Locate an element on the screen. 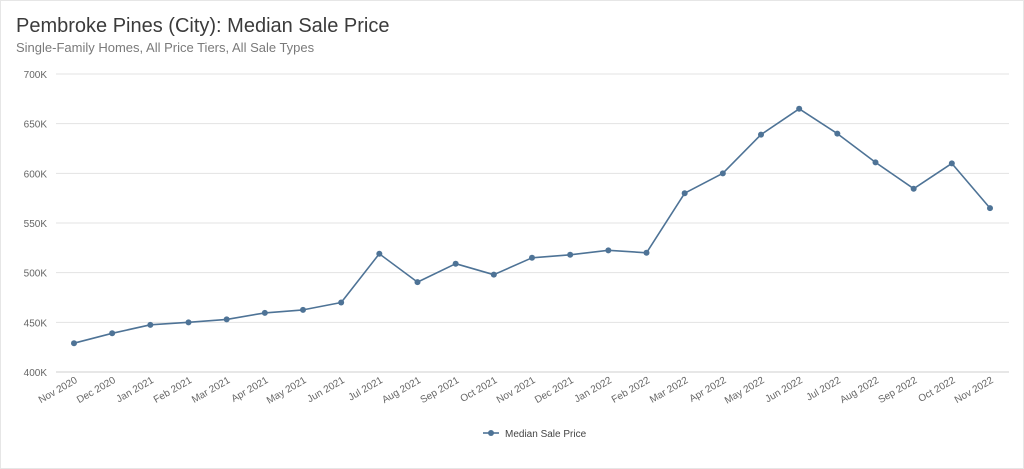 Image resolution: width=1024 pixels, height=469 pixels. x-tick-label: Oct 2022 is located at coordinates (937, 390).